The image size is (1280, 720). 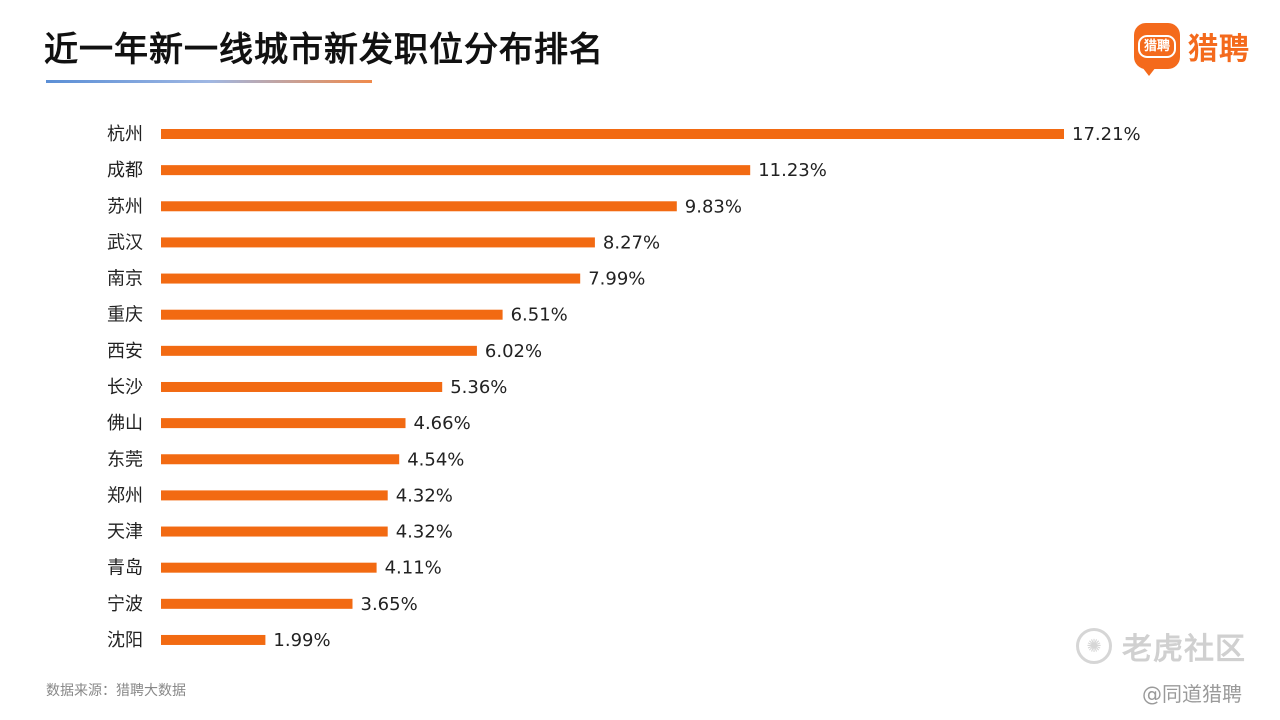 I want to click on watermark-sub-text: @同道猎聘, so click(x=1192, y=694).